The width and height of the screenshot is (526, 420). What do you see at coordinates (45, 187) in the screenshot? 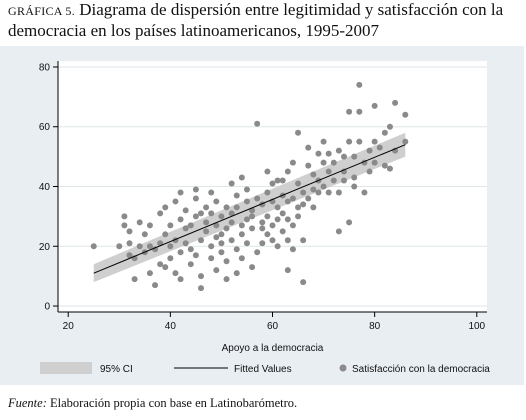
I see `y-tick-label: 40` at bounding box center [45, 187].